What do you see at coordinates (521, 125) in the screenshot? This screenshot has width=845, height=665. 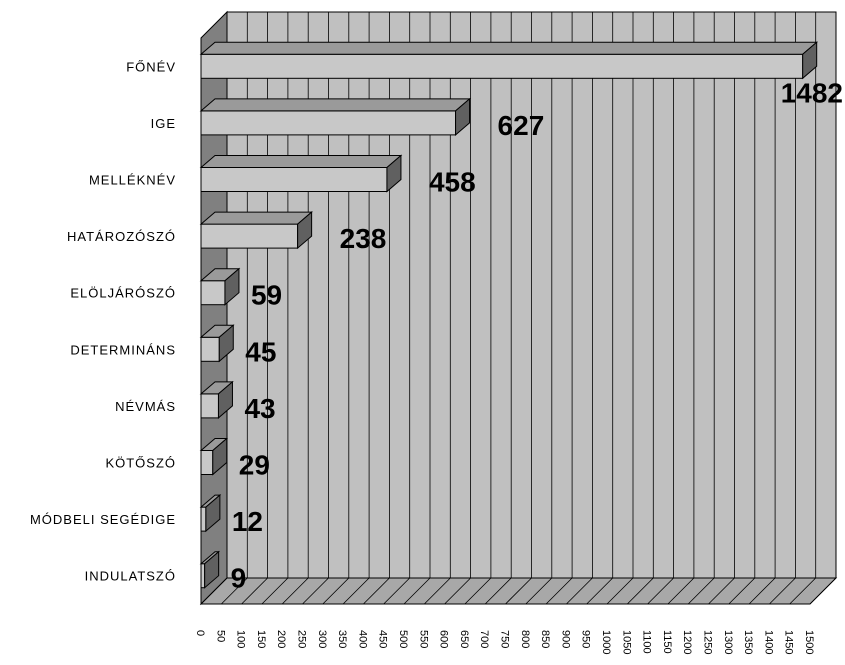 I see `data-label: 627` at bounding box center [521, 125].